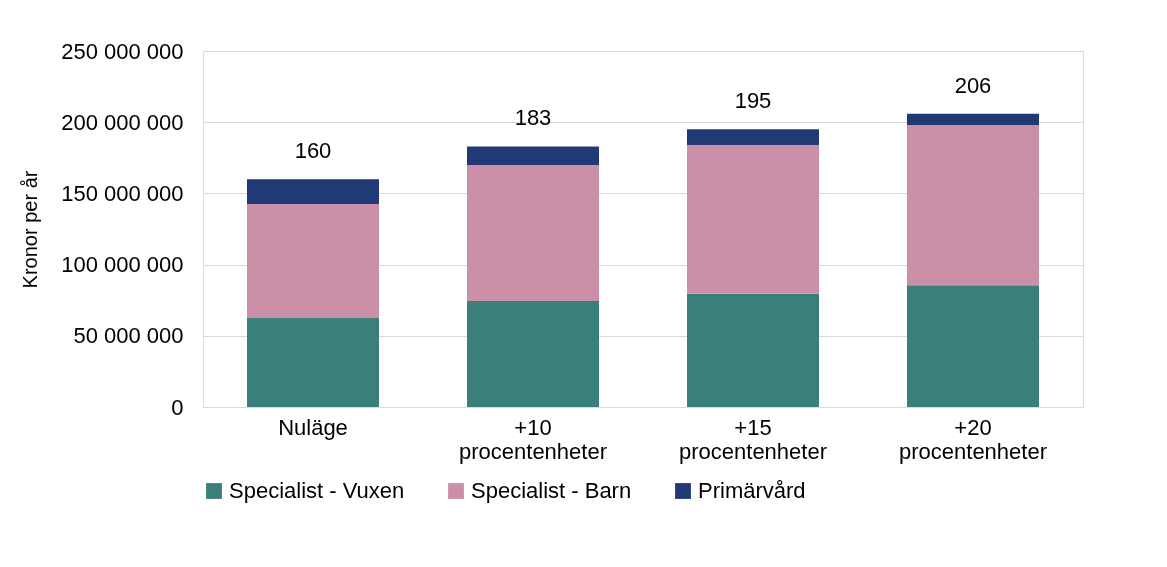 The width and height of the screenshot is (1167, 567). Describe the element at coordinates (313, 427) in the screenshot. I see `x-tick-label: Nuläge` at that location.